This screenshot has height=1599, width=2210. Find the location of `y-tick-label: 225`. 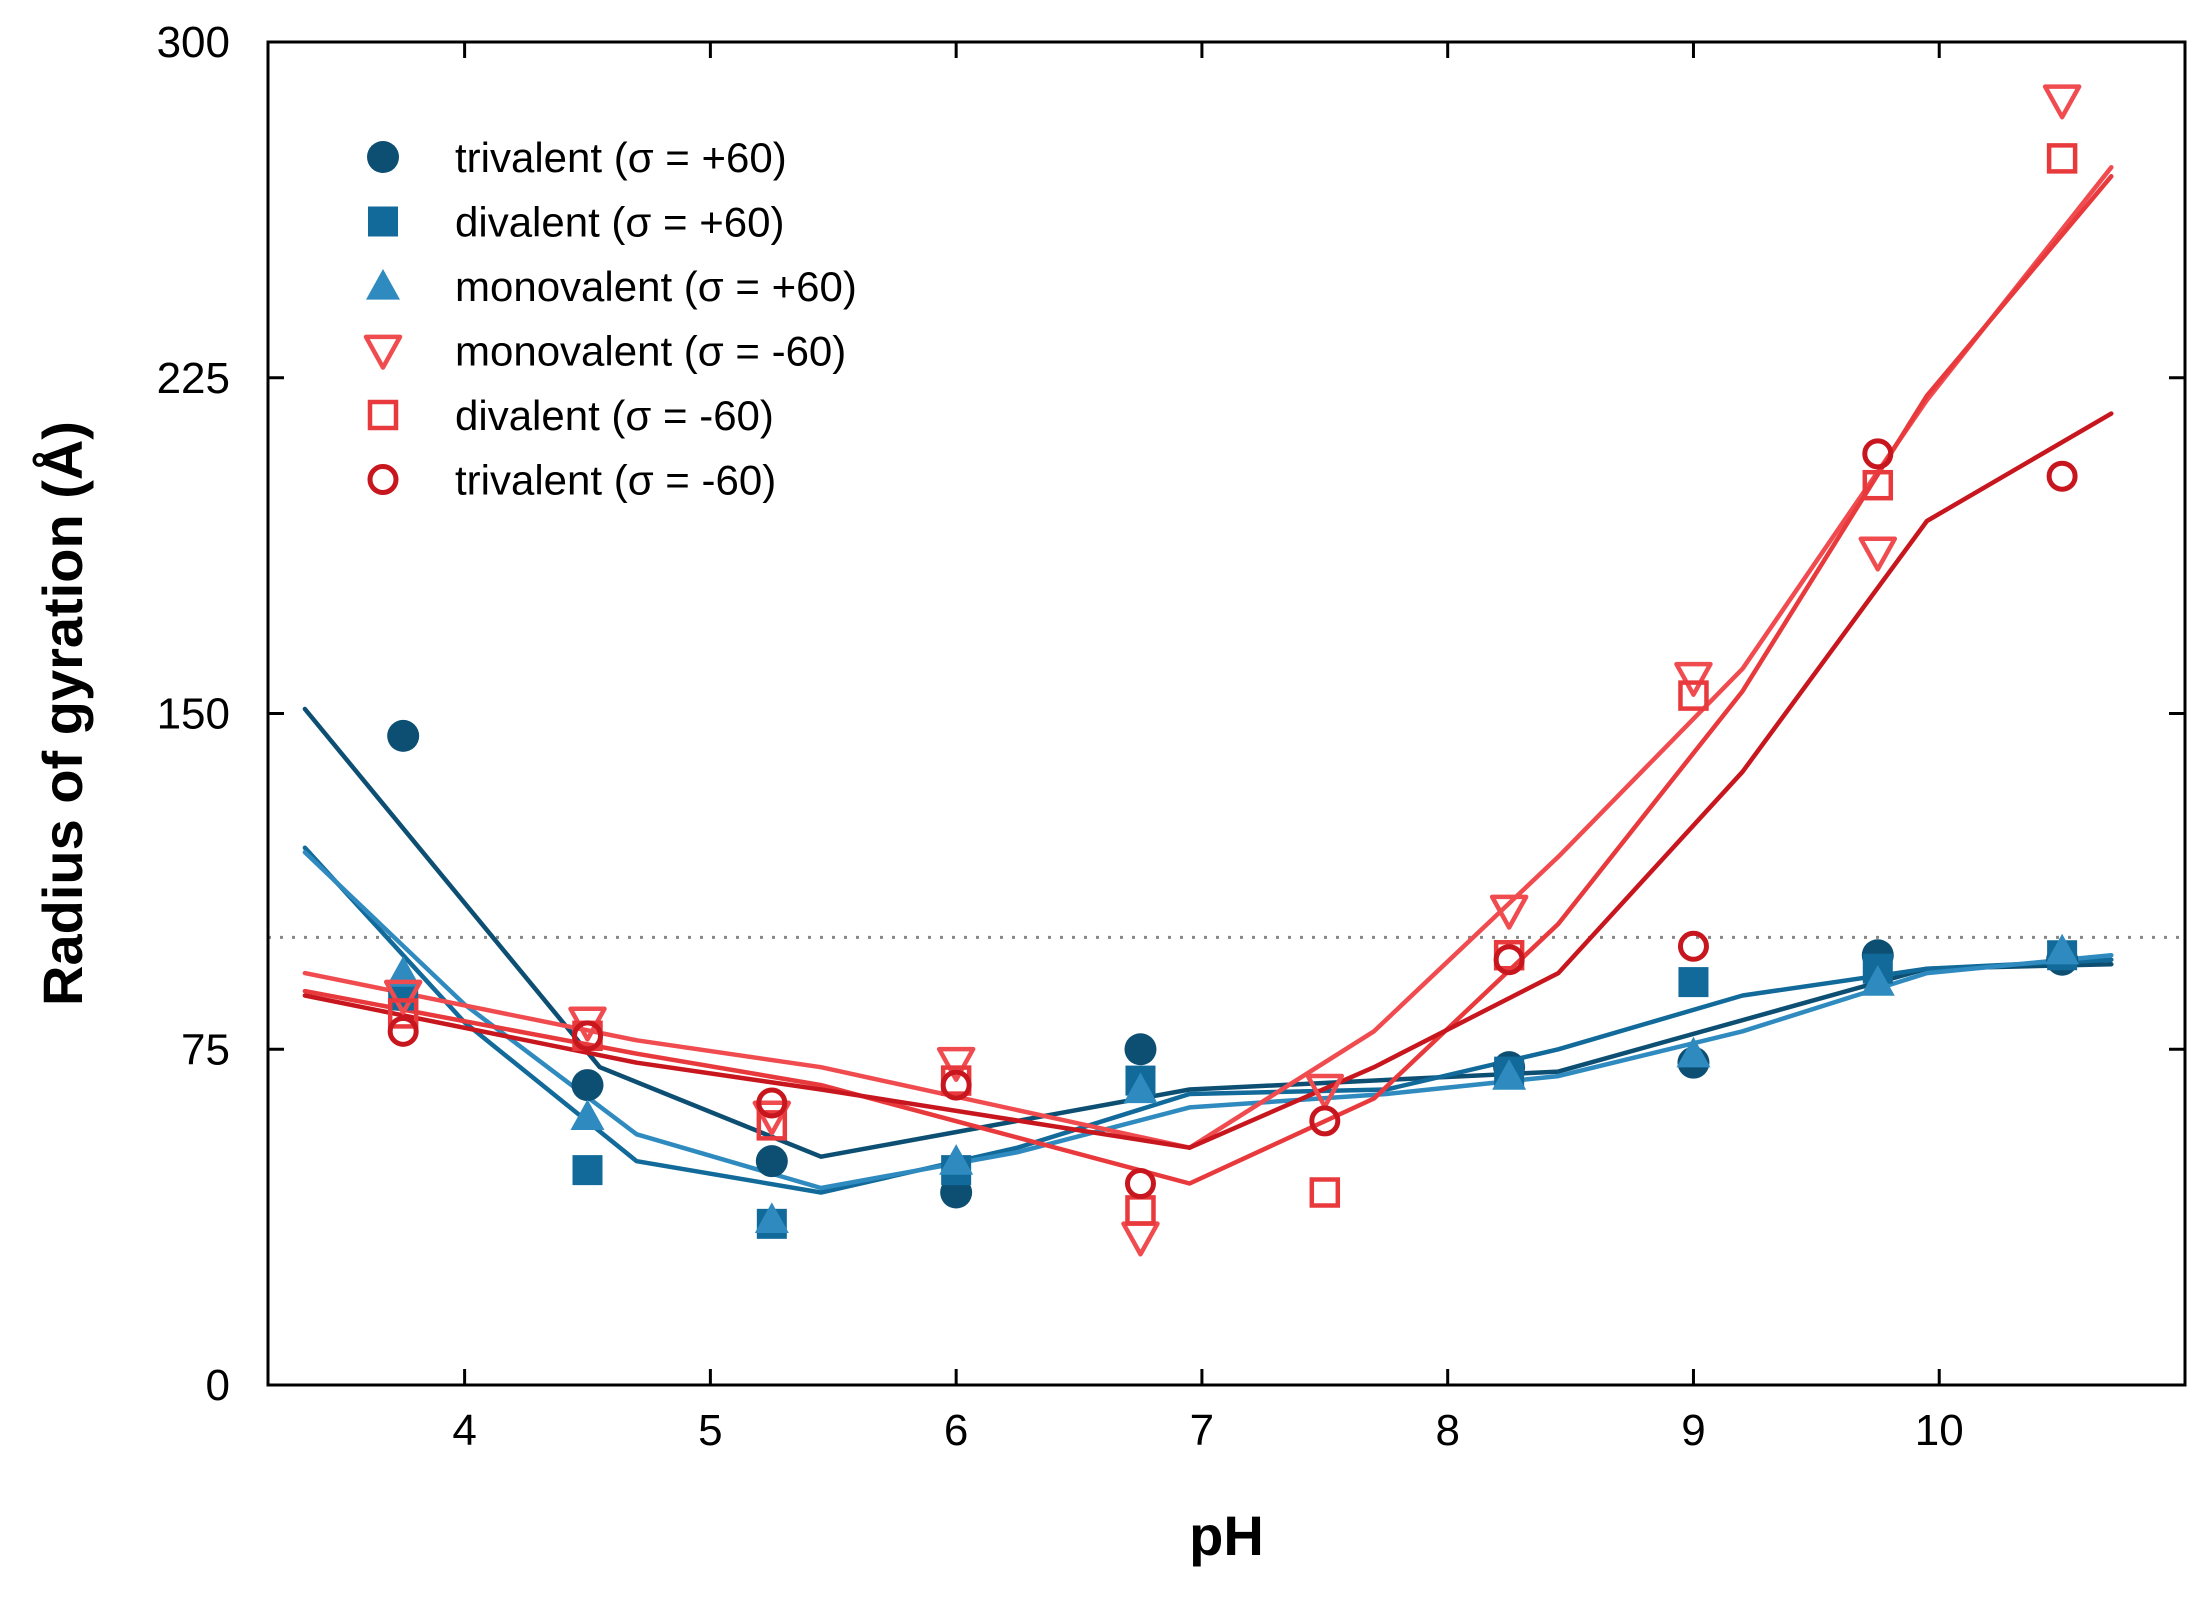

y-tick-label: 225 is located at coordinates (193, 378).